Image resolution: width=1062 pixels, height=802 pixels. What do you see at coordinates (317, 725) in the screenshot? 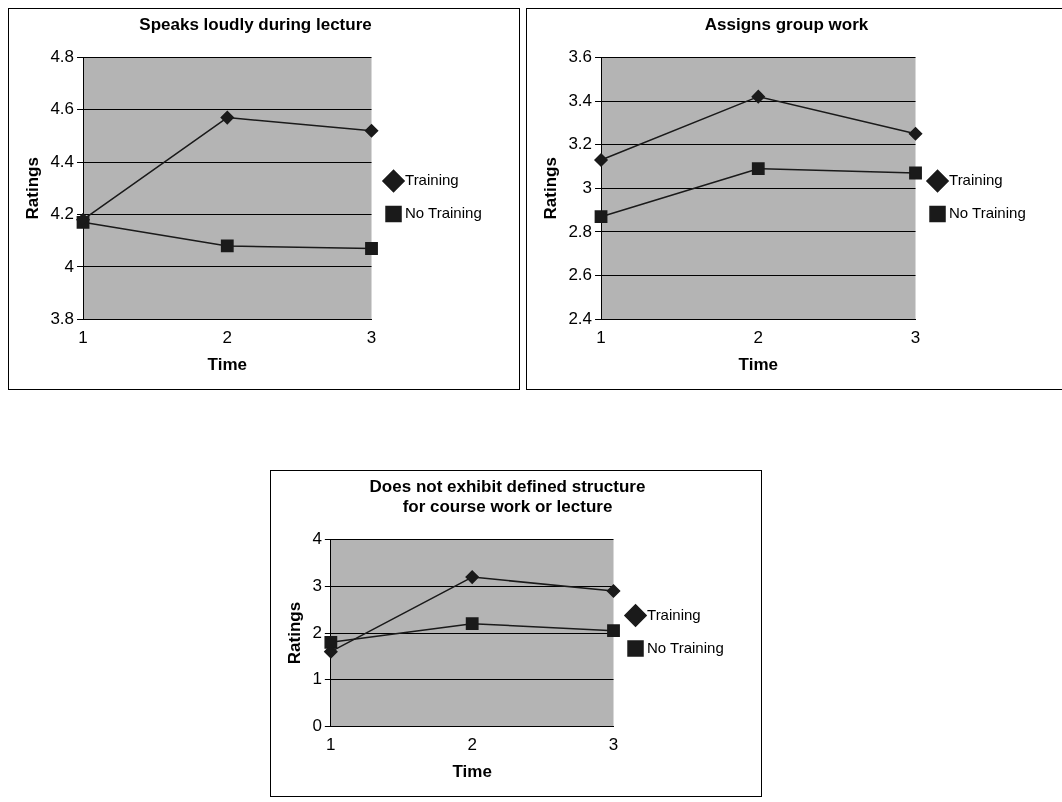
I see `y-tick-label: 0` at bounding box center [317, 725].